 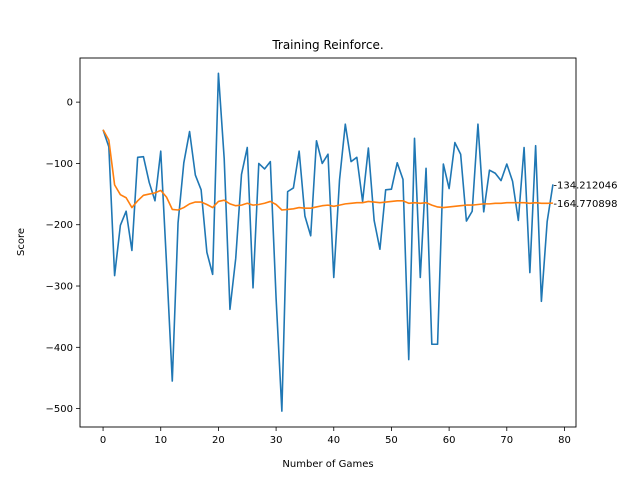 I want to click on x-tick-label: 60, so click(x=449, y=440).